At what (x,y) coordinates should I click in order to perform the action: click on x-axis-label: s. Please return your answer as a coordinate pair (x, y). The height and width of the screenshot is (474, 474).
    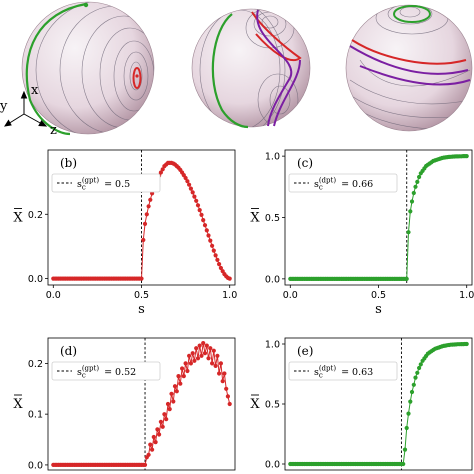
    Looking at the image, I should click on (378, 309).